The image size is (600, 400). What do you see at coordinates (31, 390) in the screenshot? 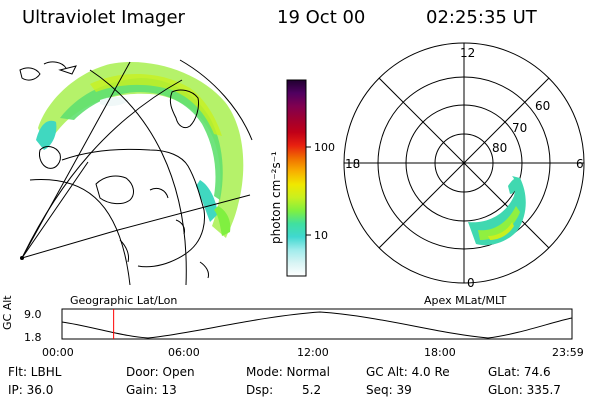
I see `info-ip: IP: 36.0` at bounding box center [31, 390].